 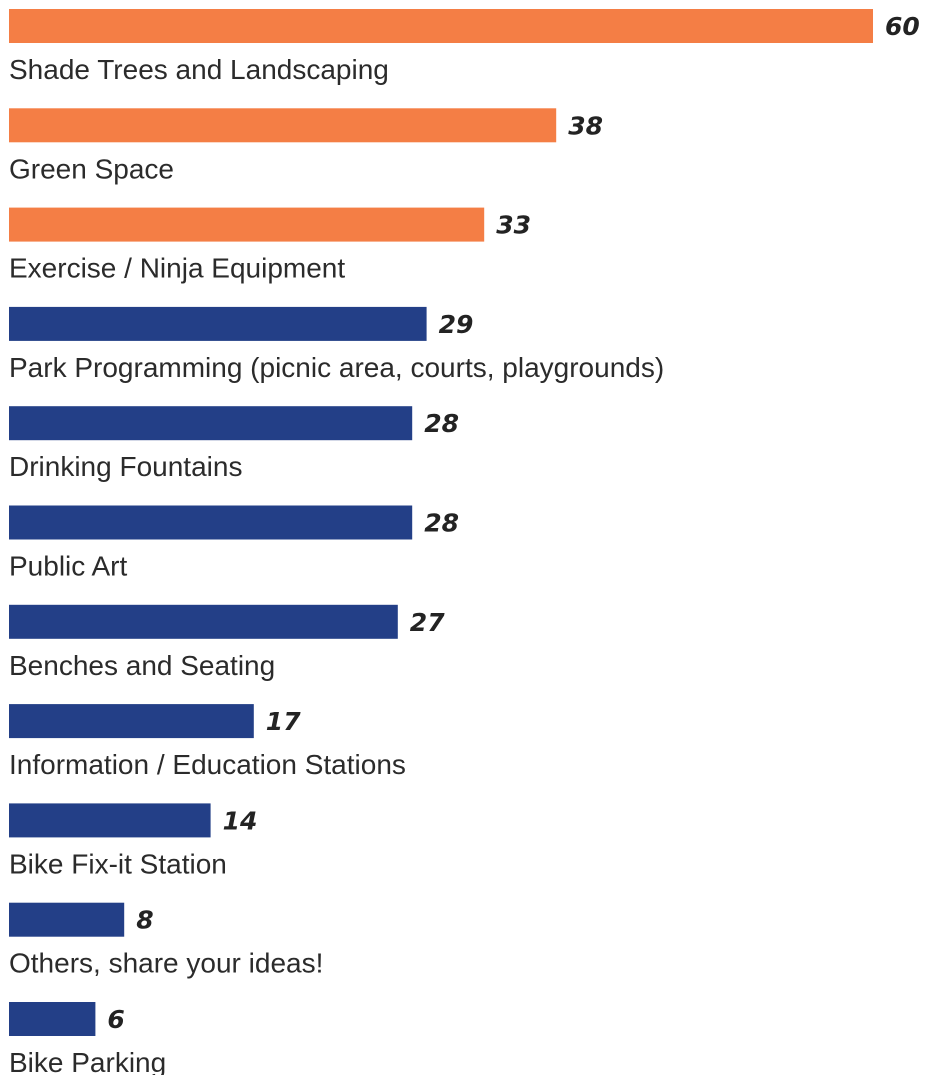 What do you see at coordinates (115, 1019) in the screenshot?
I see `bar-value-label: 6` at bounding box center [115, 1019].